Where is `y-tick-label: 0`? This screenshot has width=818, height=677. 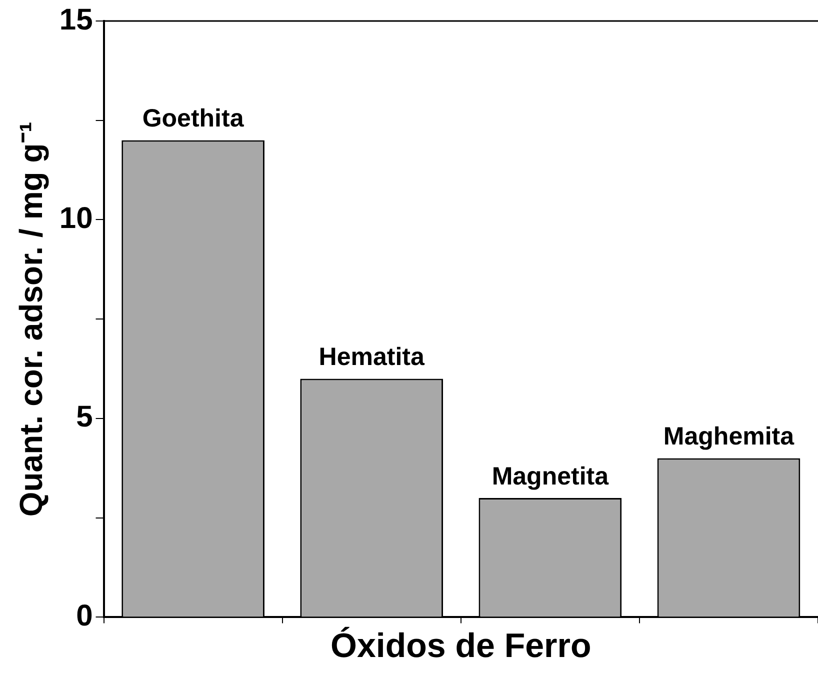
y-tick-label: 0 is located at coordinates (84, 615).